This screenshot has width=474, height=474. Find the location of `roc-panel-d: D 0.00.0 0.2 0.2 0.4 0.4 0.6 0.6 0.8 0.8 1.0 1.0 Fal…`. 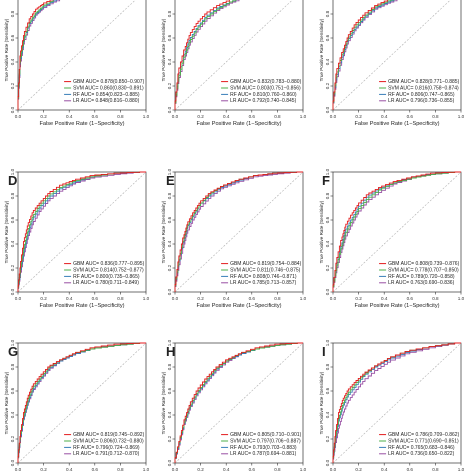

roc-panel-d: D 0.00.0 0.2 0.2 0.4 0.4 0.6 0.6 0.8 0.8 1.0 1.0 Fal… is located at coordinates (77, 238).